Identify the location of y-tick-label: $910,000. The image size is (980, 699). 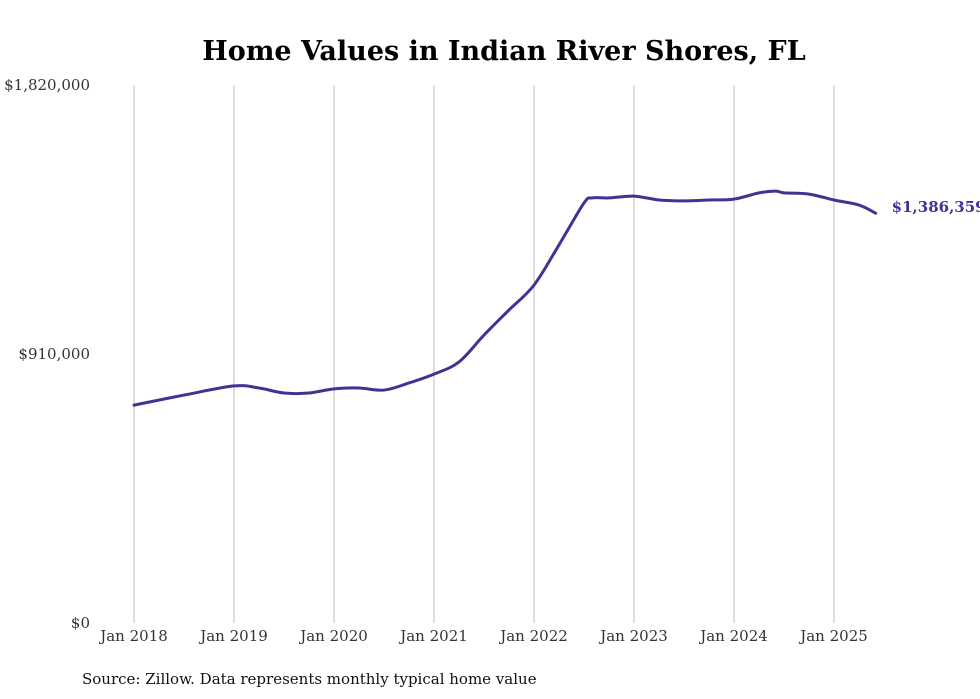
(54, 354).